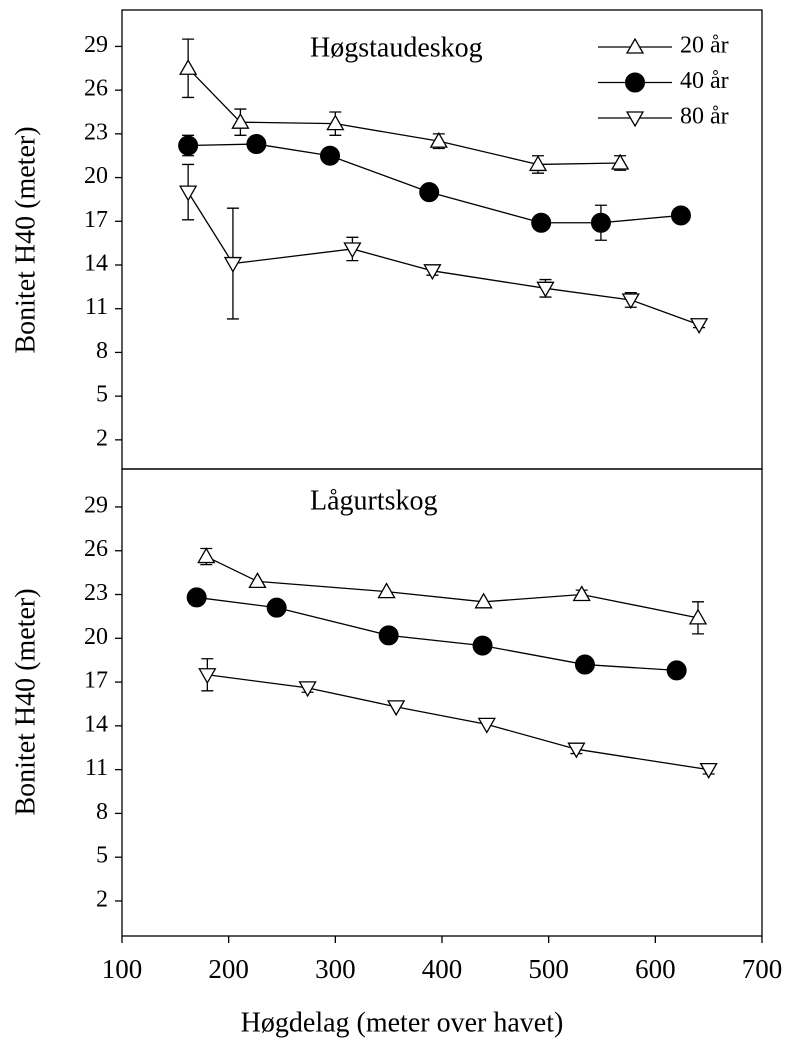  What do you see at coordinates (548, 969) in the screenshot?
I see `x-tick-label: 500` at bounding box center [548, 969].